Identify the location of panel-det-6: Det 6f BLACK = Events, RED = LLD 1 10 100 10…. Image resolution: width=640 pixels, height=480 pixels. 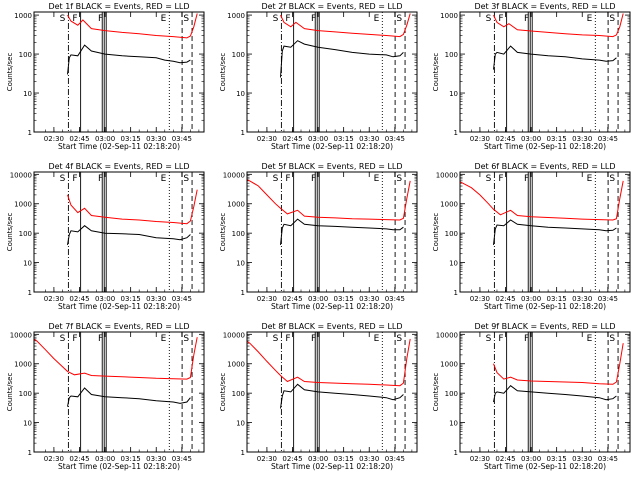
(531, 236).